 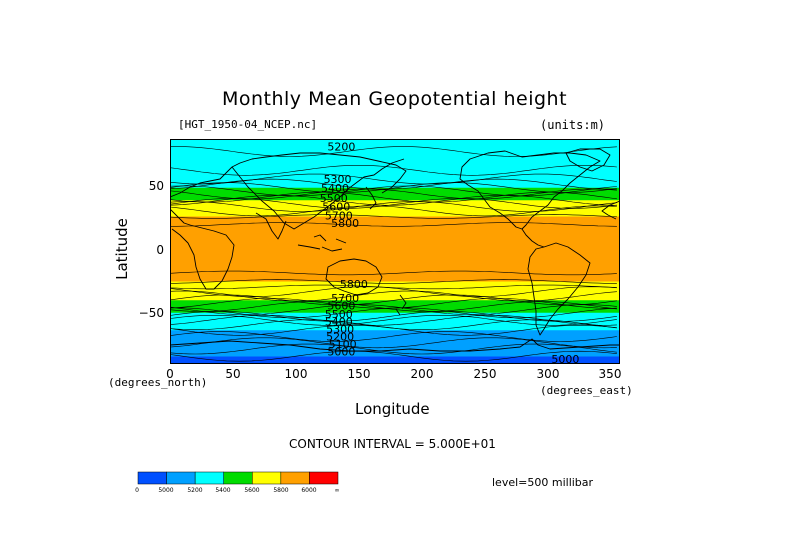 I want to click on x-tick-label: 100, so click(x=296, y=374).